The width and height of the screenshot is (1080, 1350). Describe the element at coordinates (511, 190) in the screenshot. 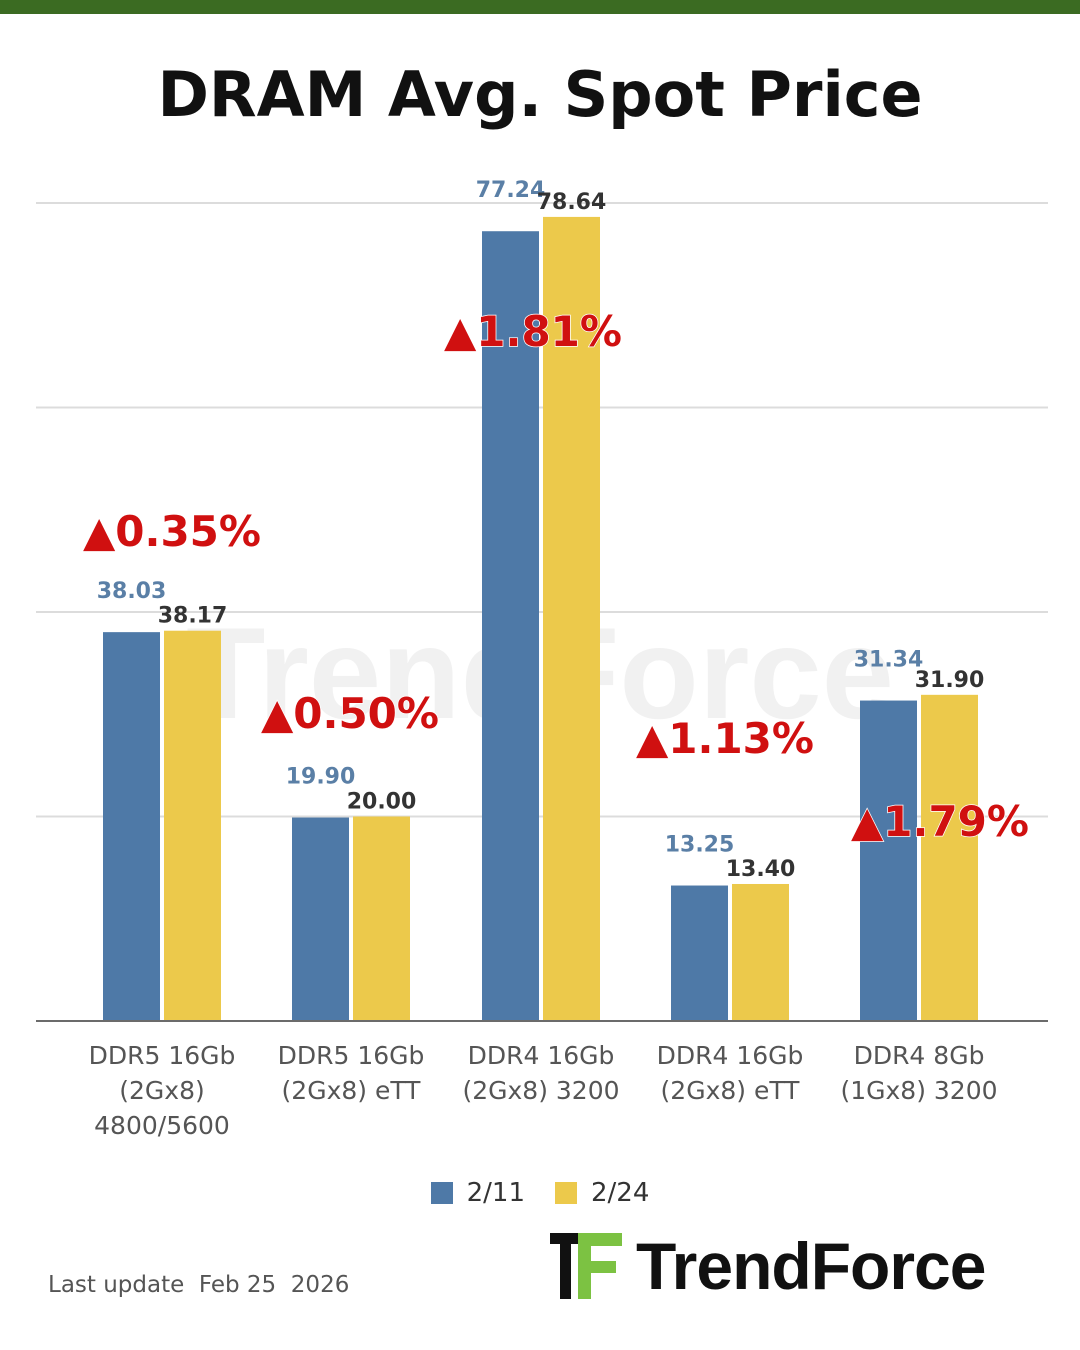

I see `data-label-series1-3: 77.24` at that location.